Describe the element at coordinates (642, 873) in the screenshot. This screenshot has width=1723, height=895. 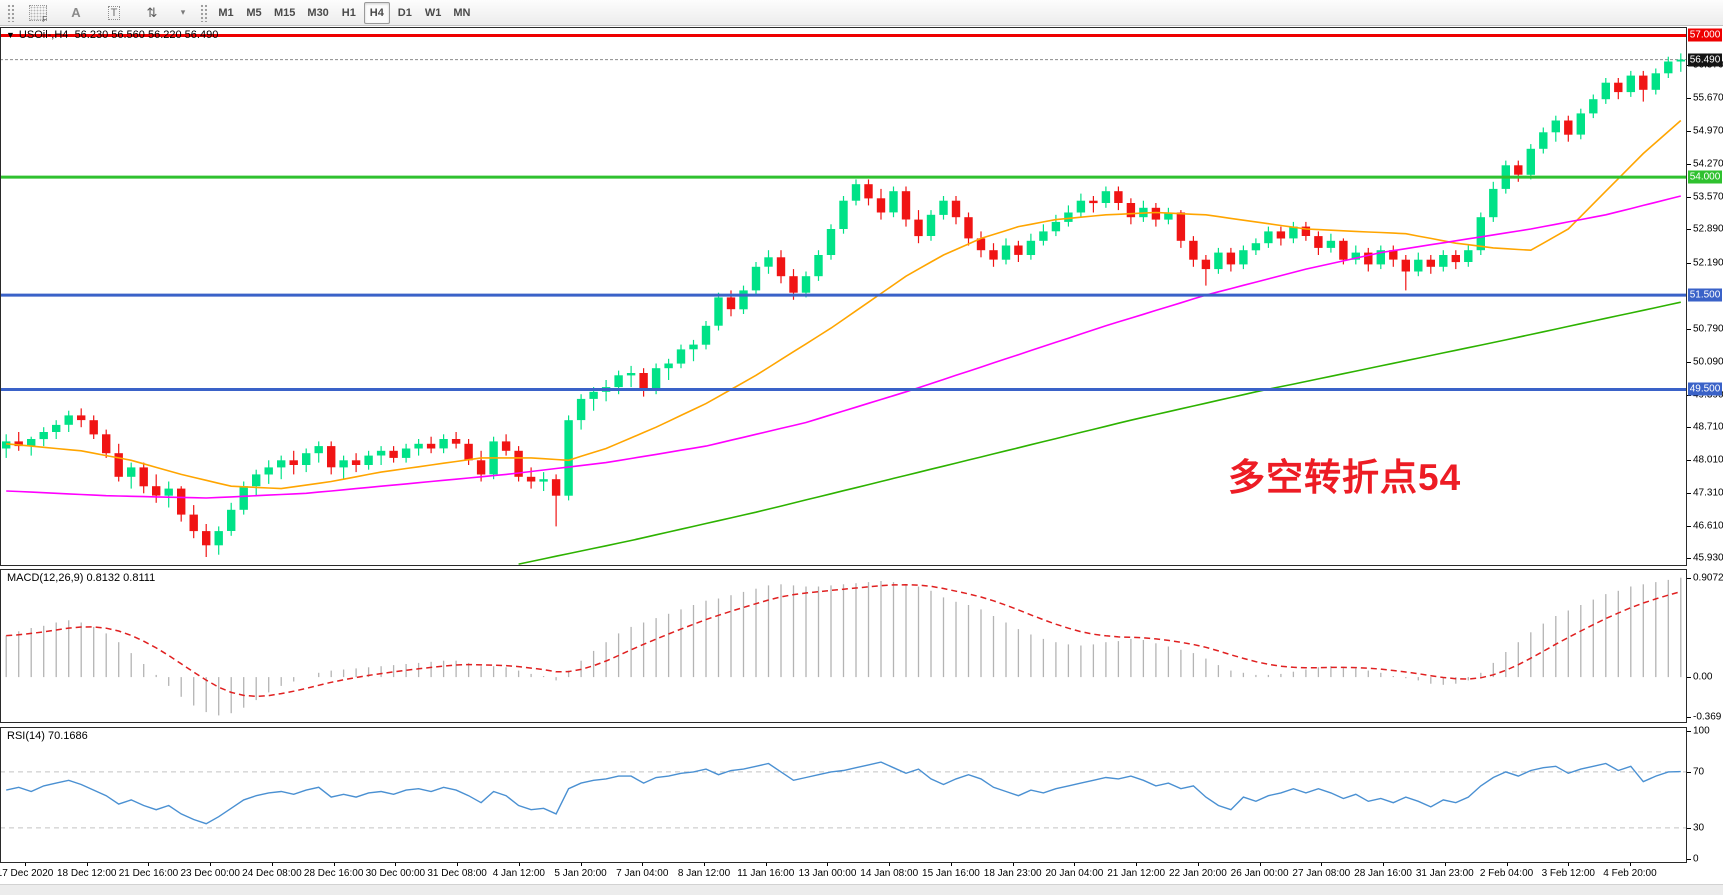
I see `time-axis-label: 7 Jan 04:00` at that location.